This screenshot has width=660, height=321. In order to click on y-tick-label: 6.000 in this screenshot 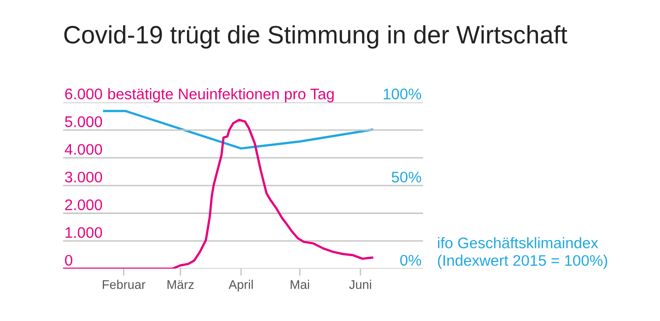, I will do `click(83, 94)`.